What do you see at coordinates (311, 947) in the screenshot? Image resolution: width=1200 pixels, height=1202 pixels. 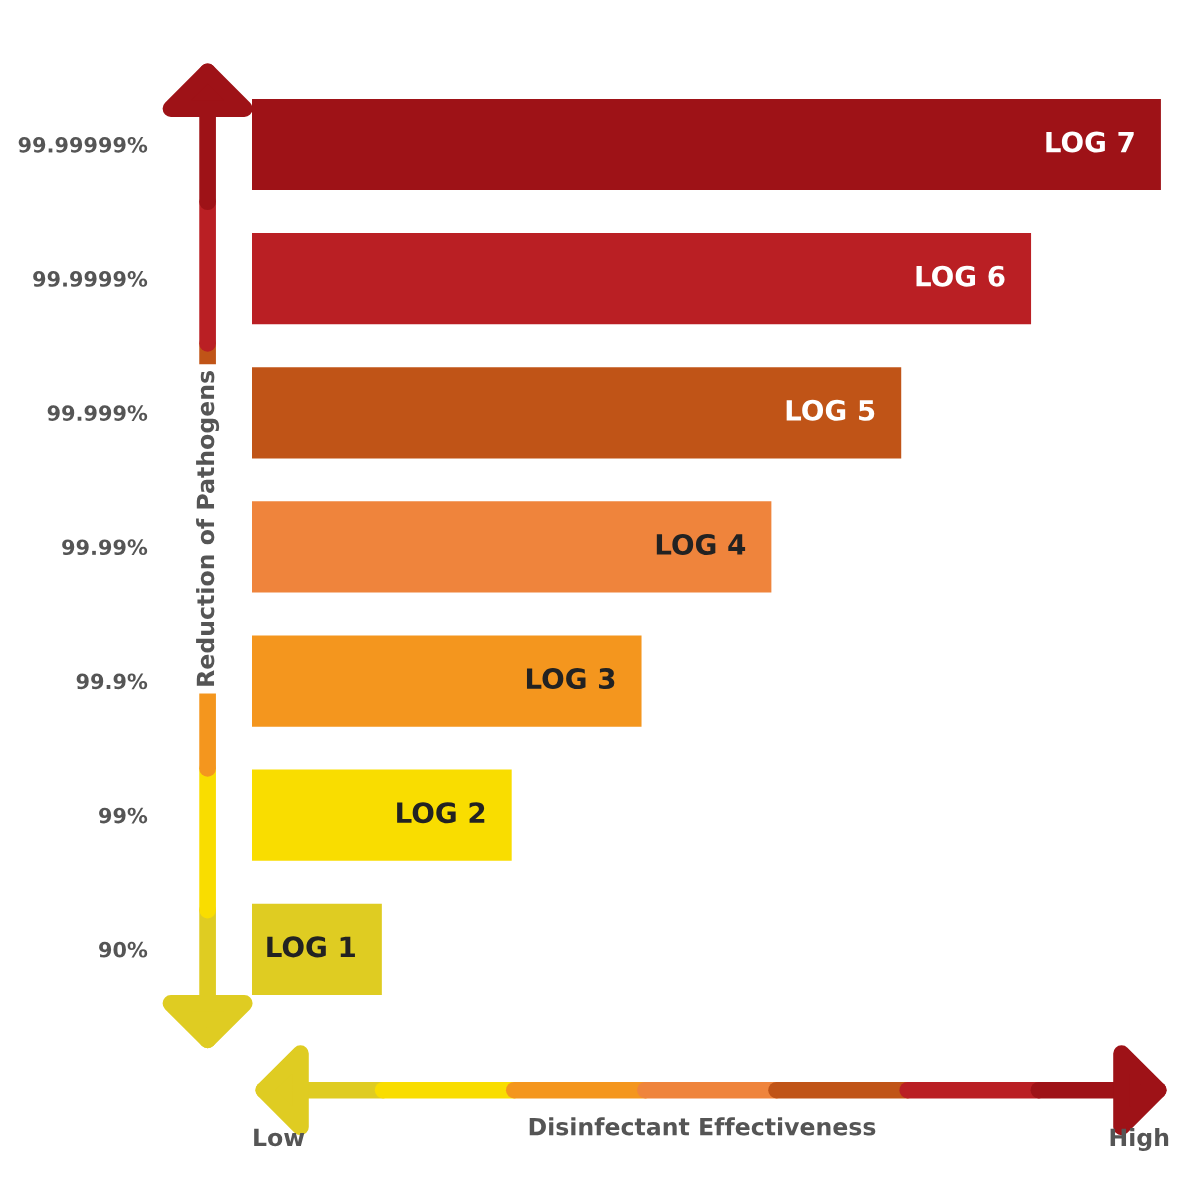 I see `data-label: LOG 1` at bounding box center [311, 947].